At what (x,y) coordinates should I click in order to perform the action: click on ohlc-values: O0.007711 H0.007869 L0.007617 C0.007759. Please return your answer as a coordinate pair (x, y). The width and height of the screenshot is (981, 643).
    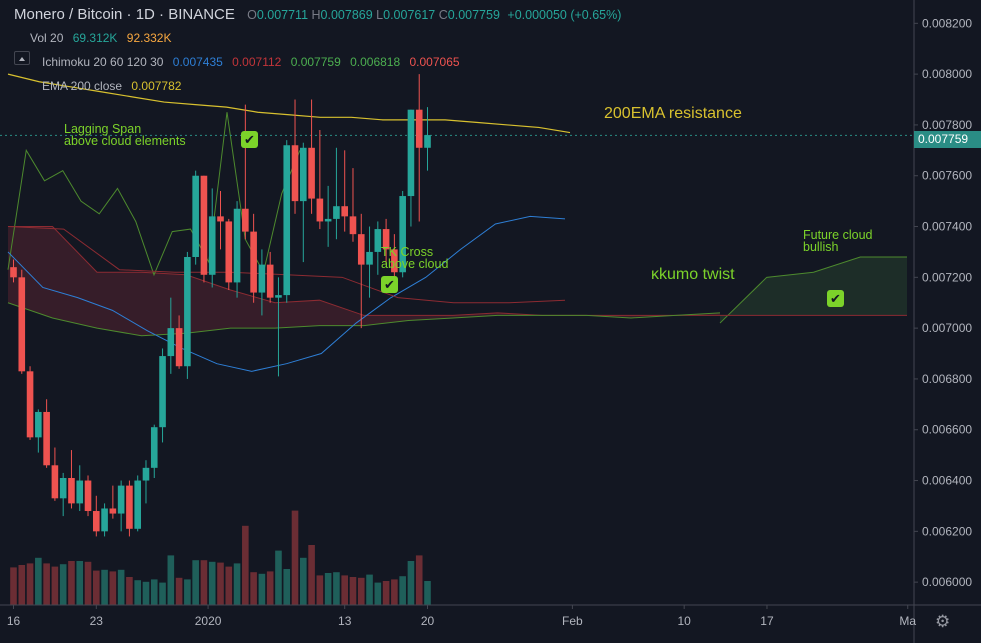
    Looking at the image, I should click on (373, 15).